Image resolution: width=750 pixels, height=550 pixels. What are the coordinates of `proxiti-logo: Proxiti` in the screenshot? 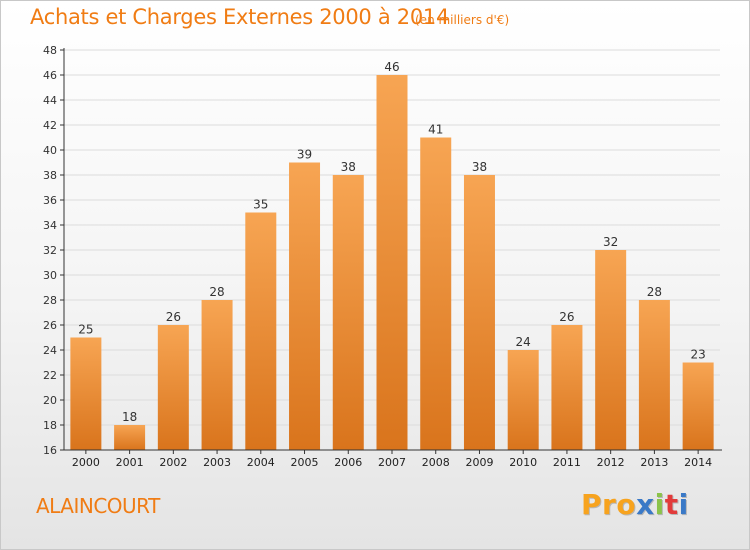 It's located at (635, 504).